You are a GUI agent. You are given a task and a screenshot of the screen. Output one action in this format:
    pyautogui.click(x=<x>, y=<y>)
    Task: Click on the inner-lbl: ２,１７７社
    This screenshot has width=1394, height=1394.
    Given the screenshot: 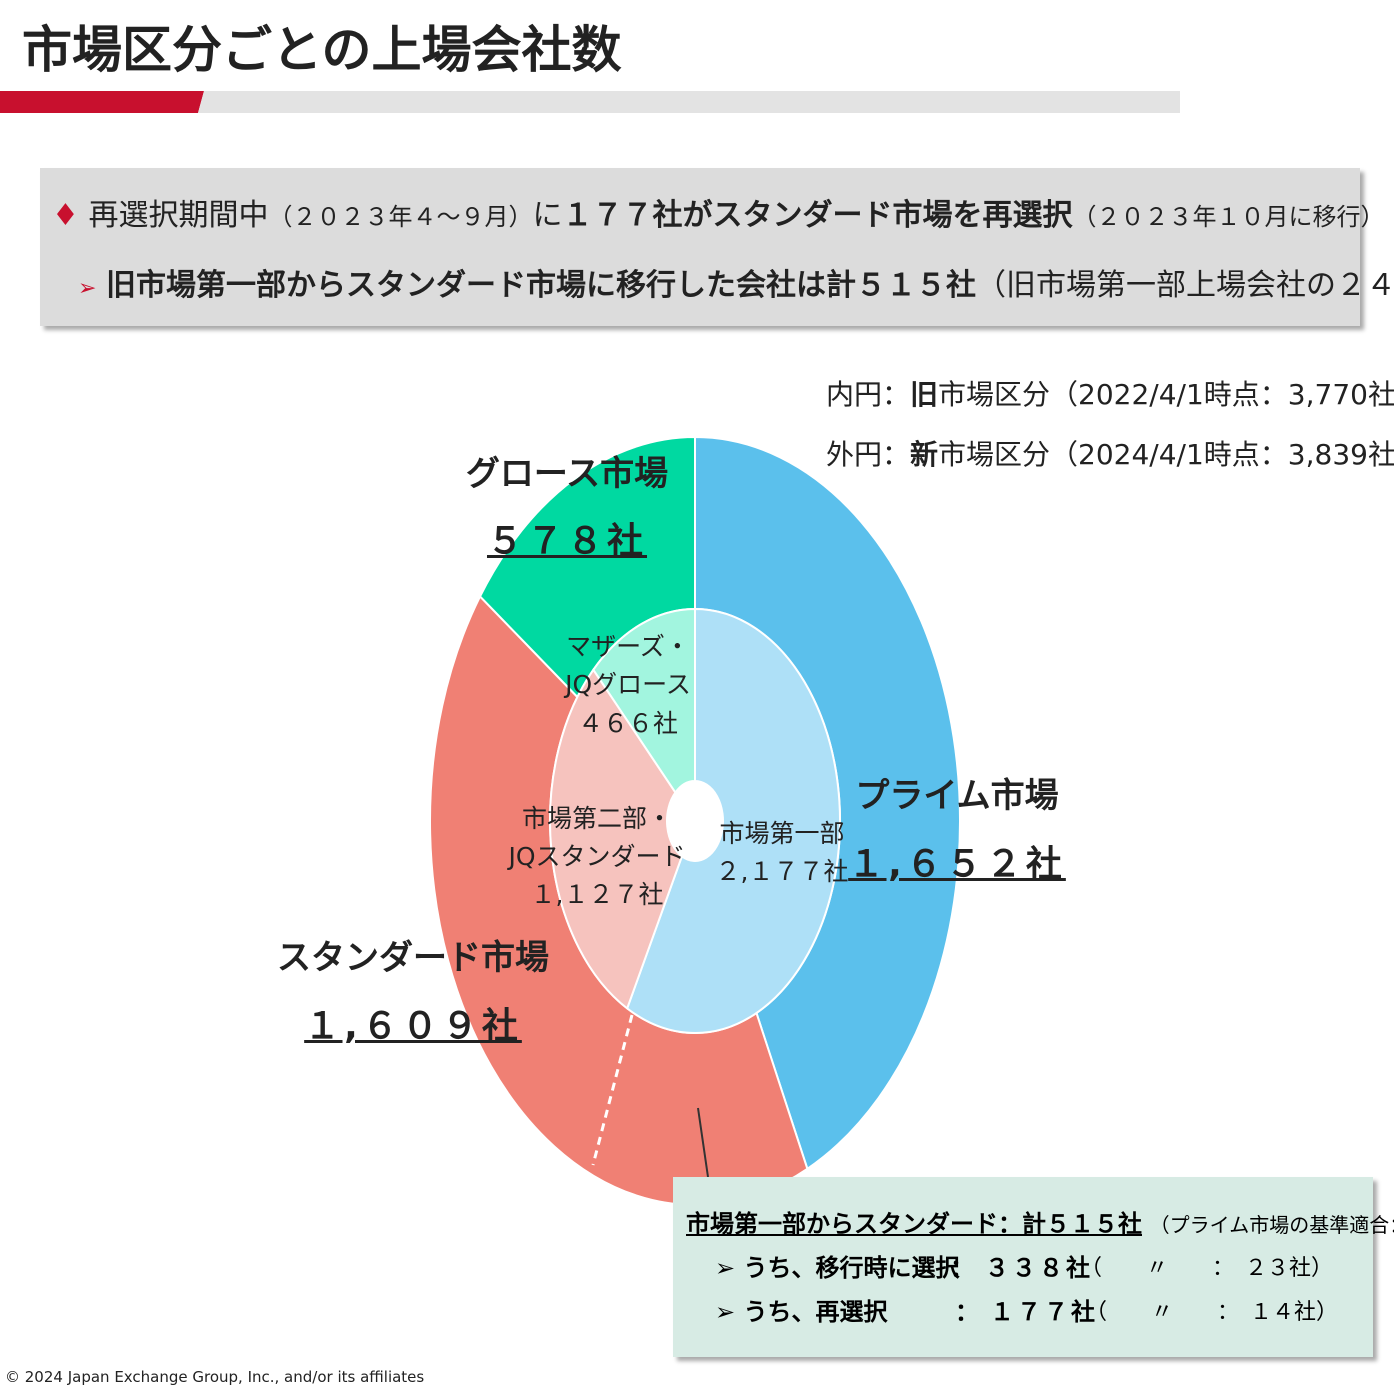 What is the action you would take?
    pyautogui.click(x=782, y=871)
    